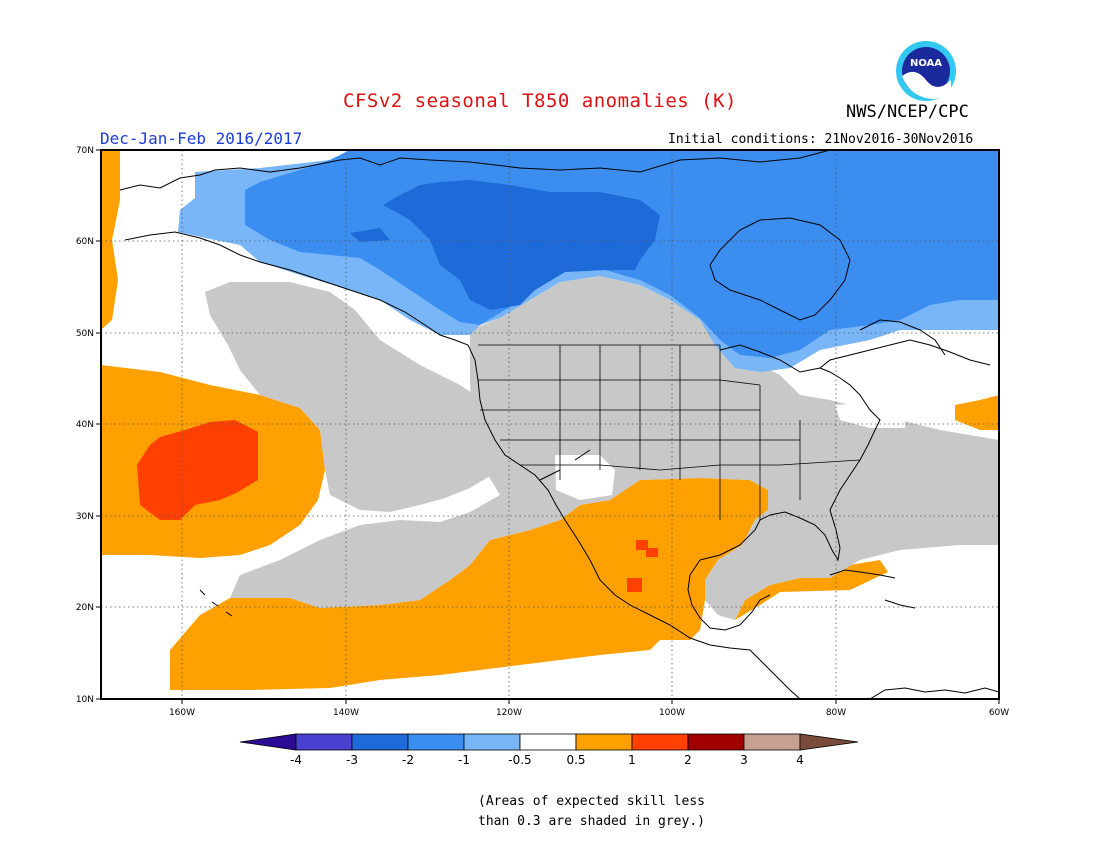 The image size is (1100, 850). I want to click on colorbar-tick-label: -0.5, so click(519, 760).